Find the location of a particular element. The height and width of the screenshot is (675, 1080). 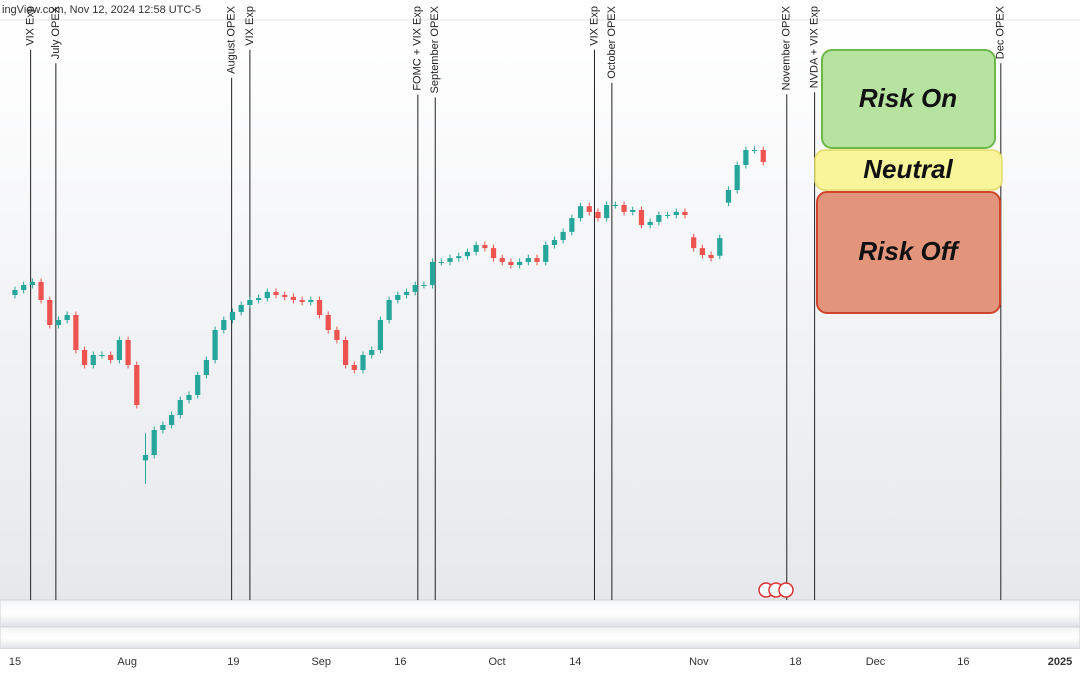

event-flags is located at coordinates (776, 590).